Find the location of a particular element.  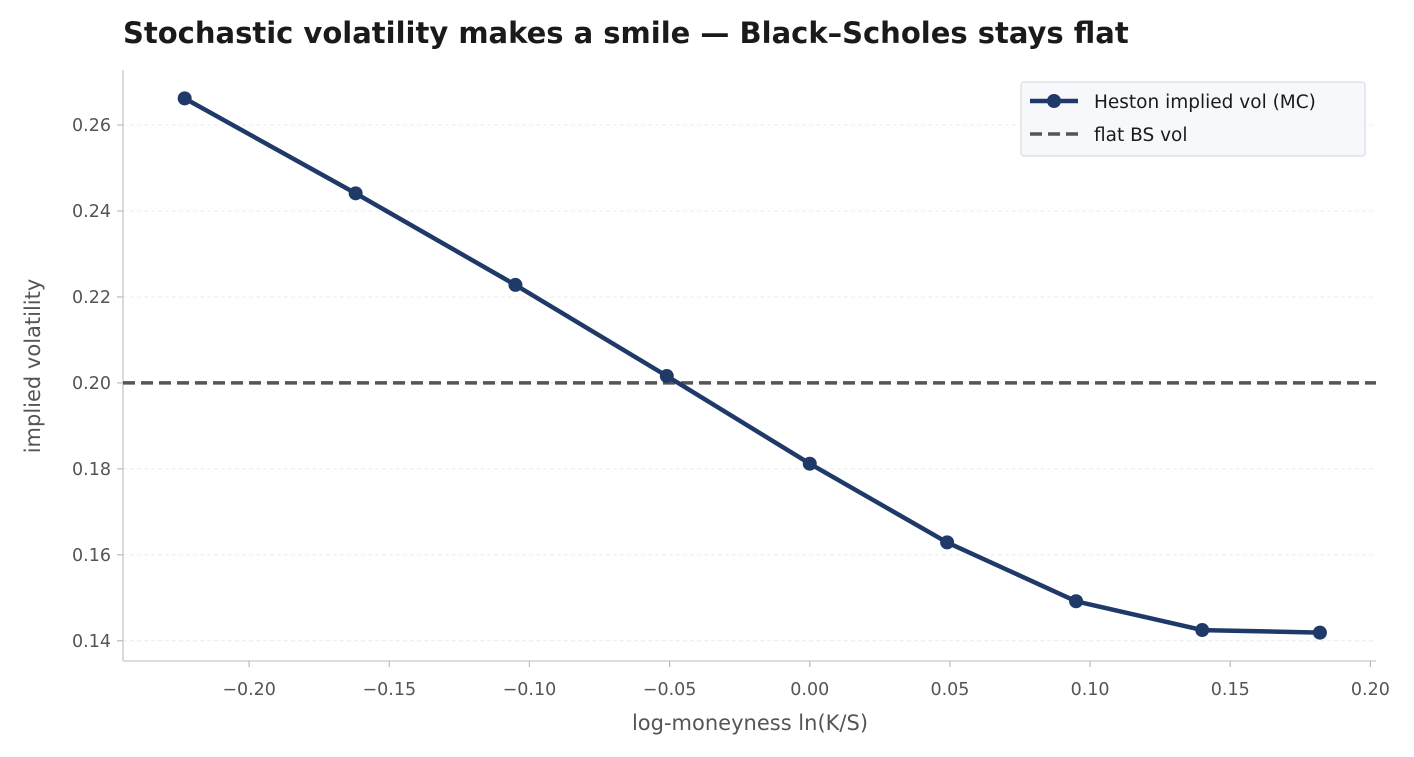

legend-heston-label: Heston implied vol (MC) is located at coordinates (1205, 102).